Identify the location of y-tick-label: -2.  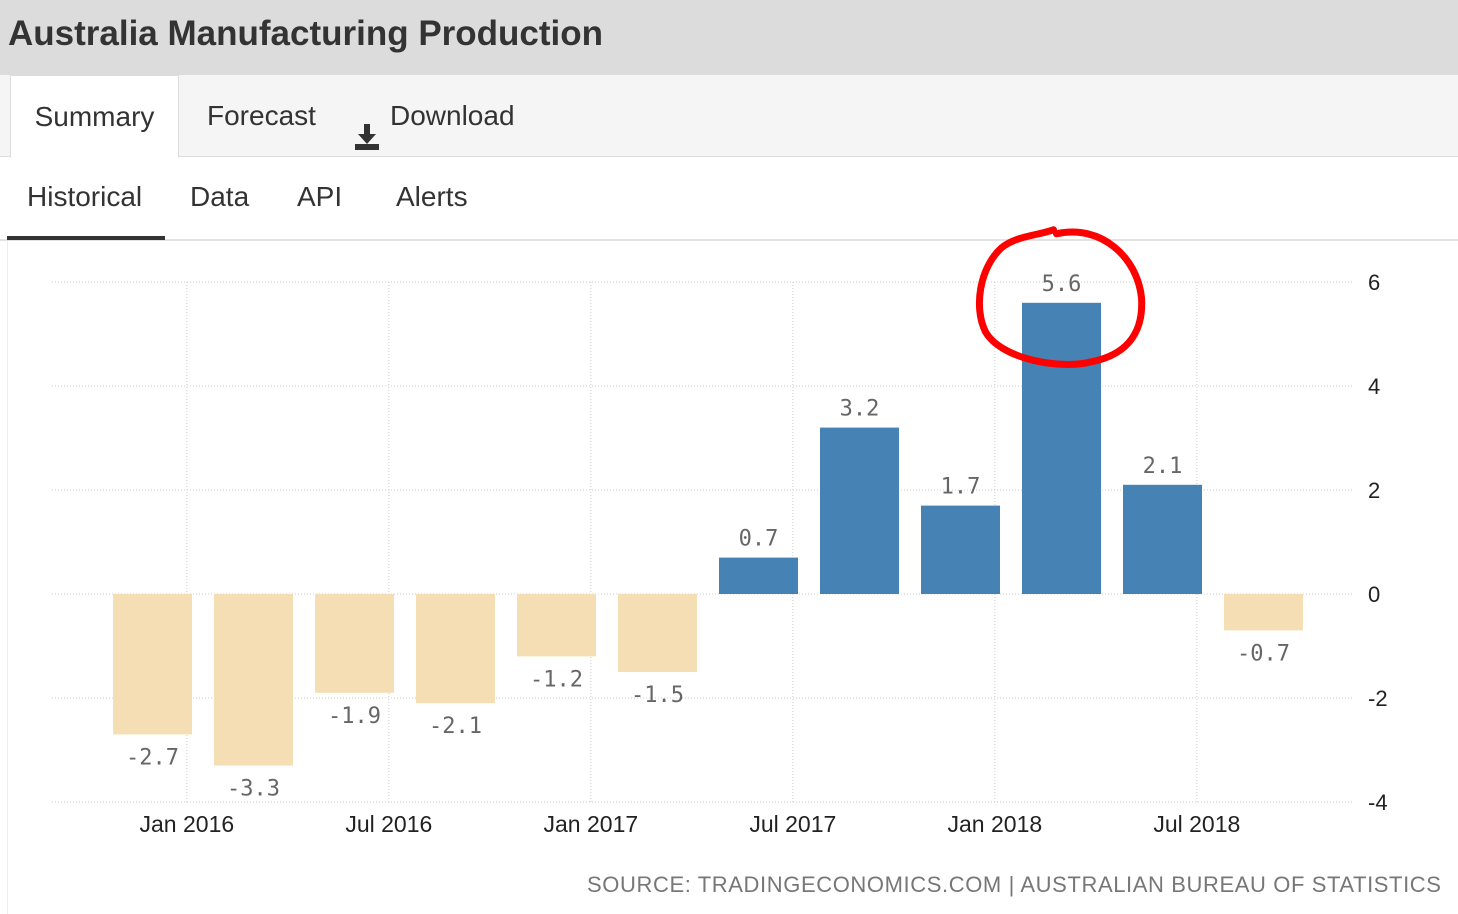
(1378, 698).